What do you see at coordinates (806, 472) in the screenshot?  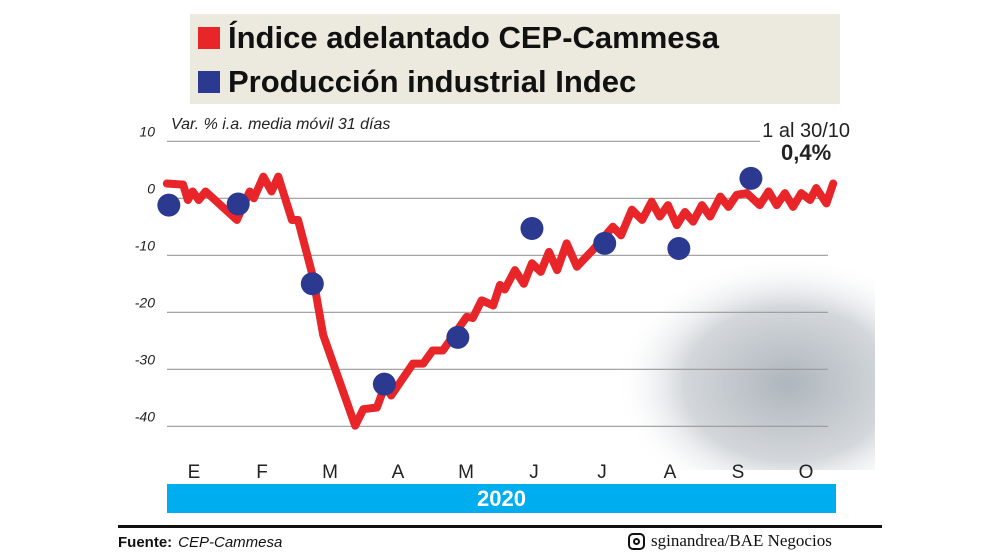 I see `x-tick-label: O` at bounding box center [806, 472].